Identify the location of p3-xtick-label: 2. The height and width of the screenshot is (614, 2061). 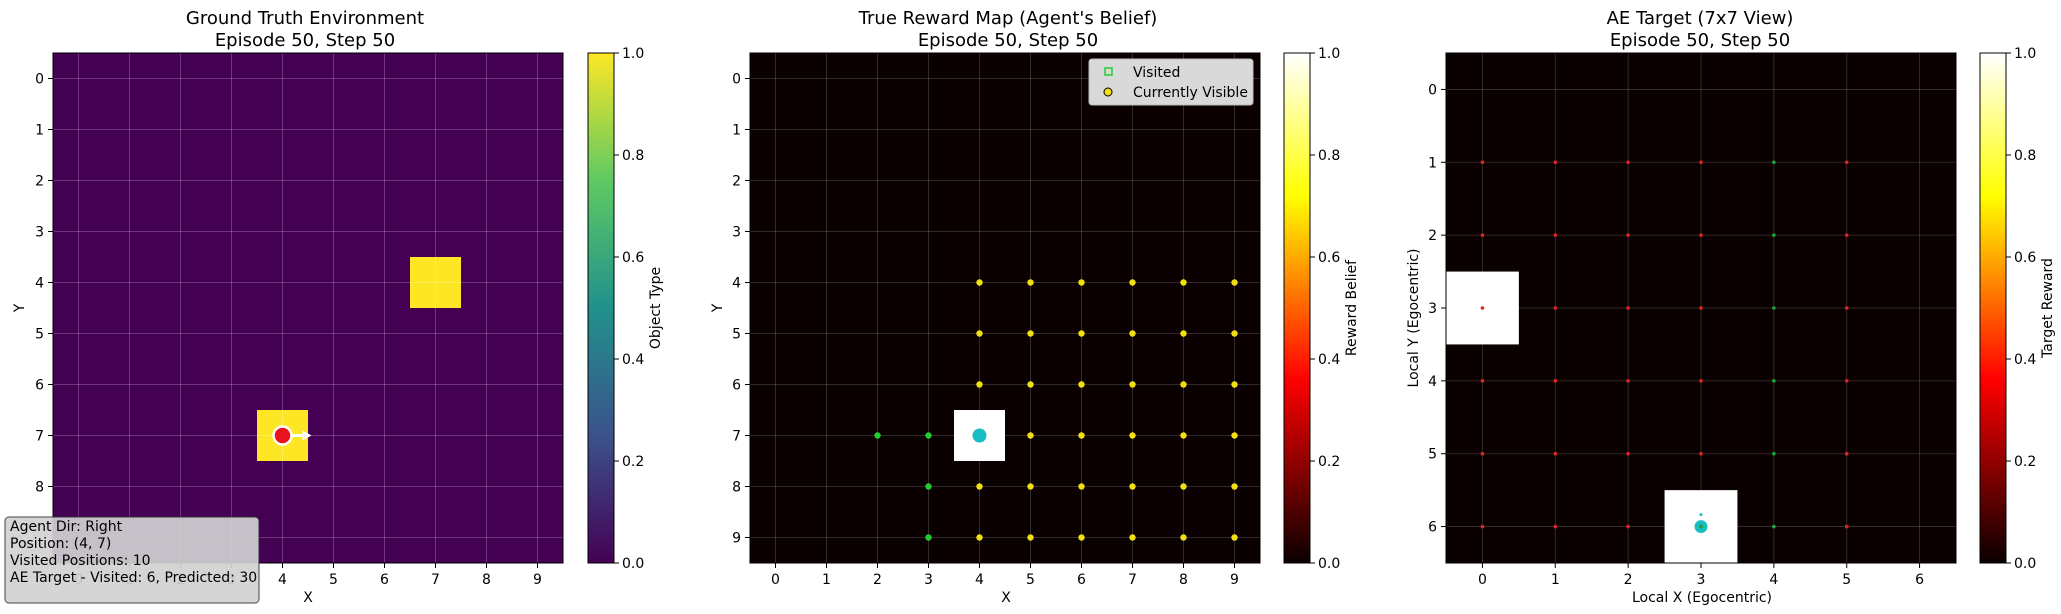
(1628, 580).